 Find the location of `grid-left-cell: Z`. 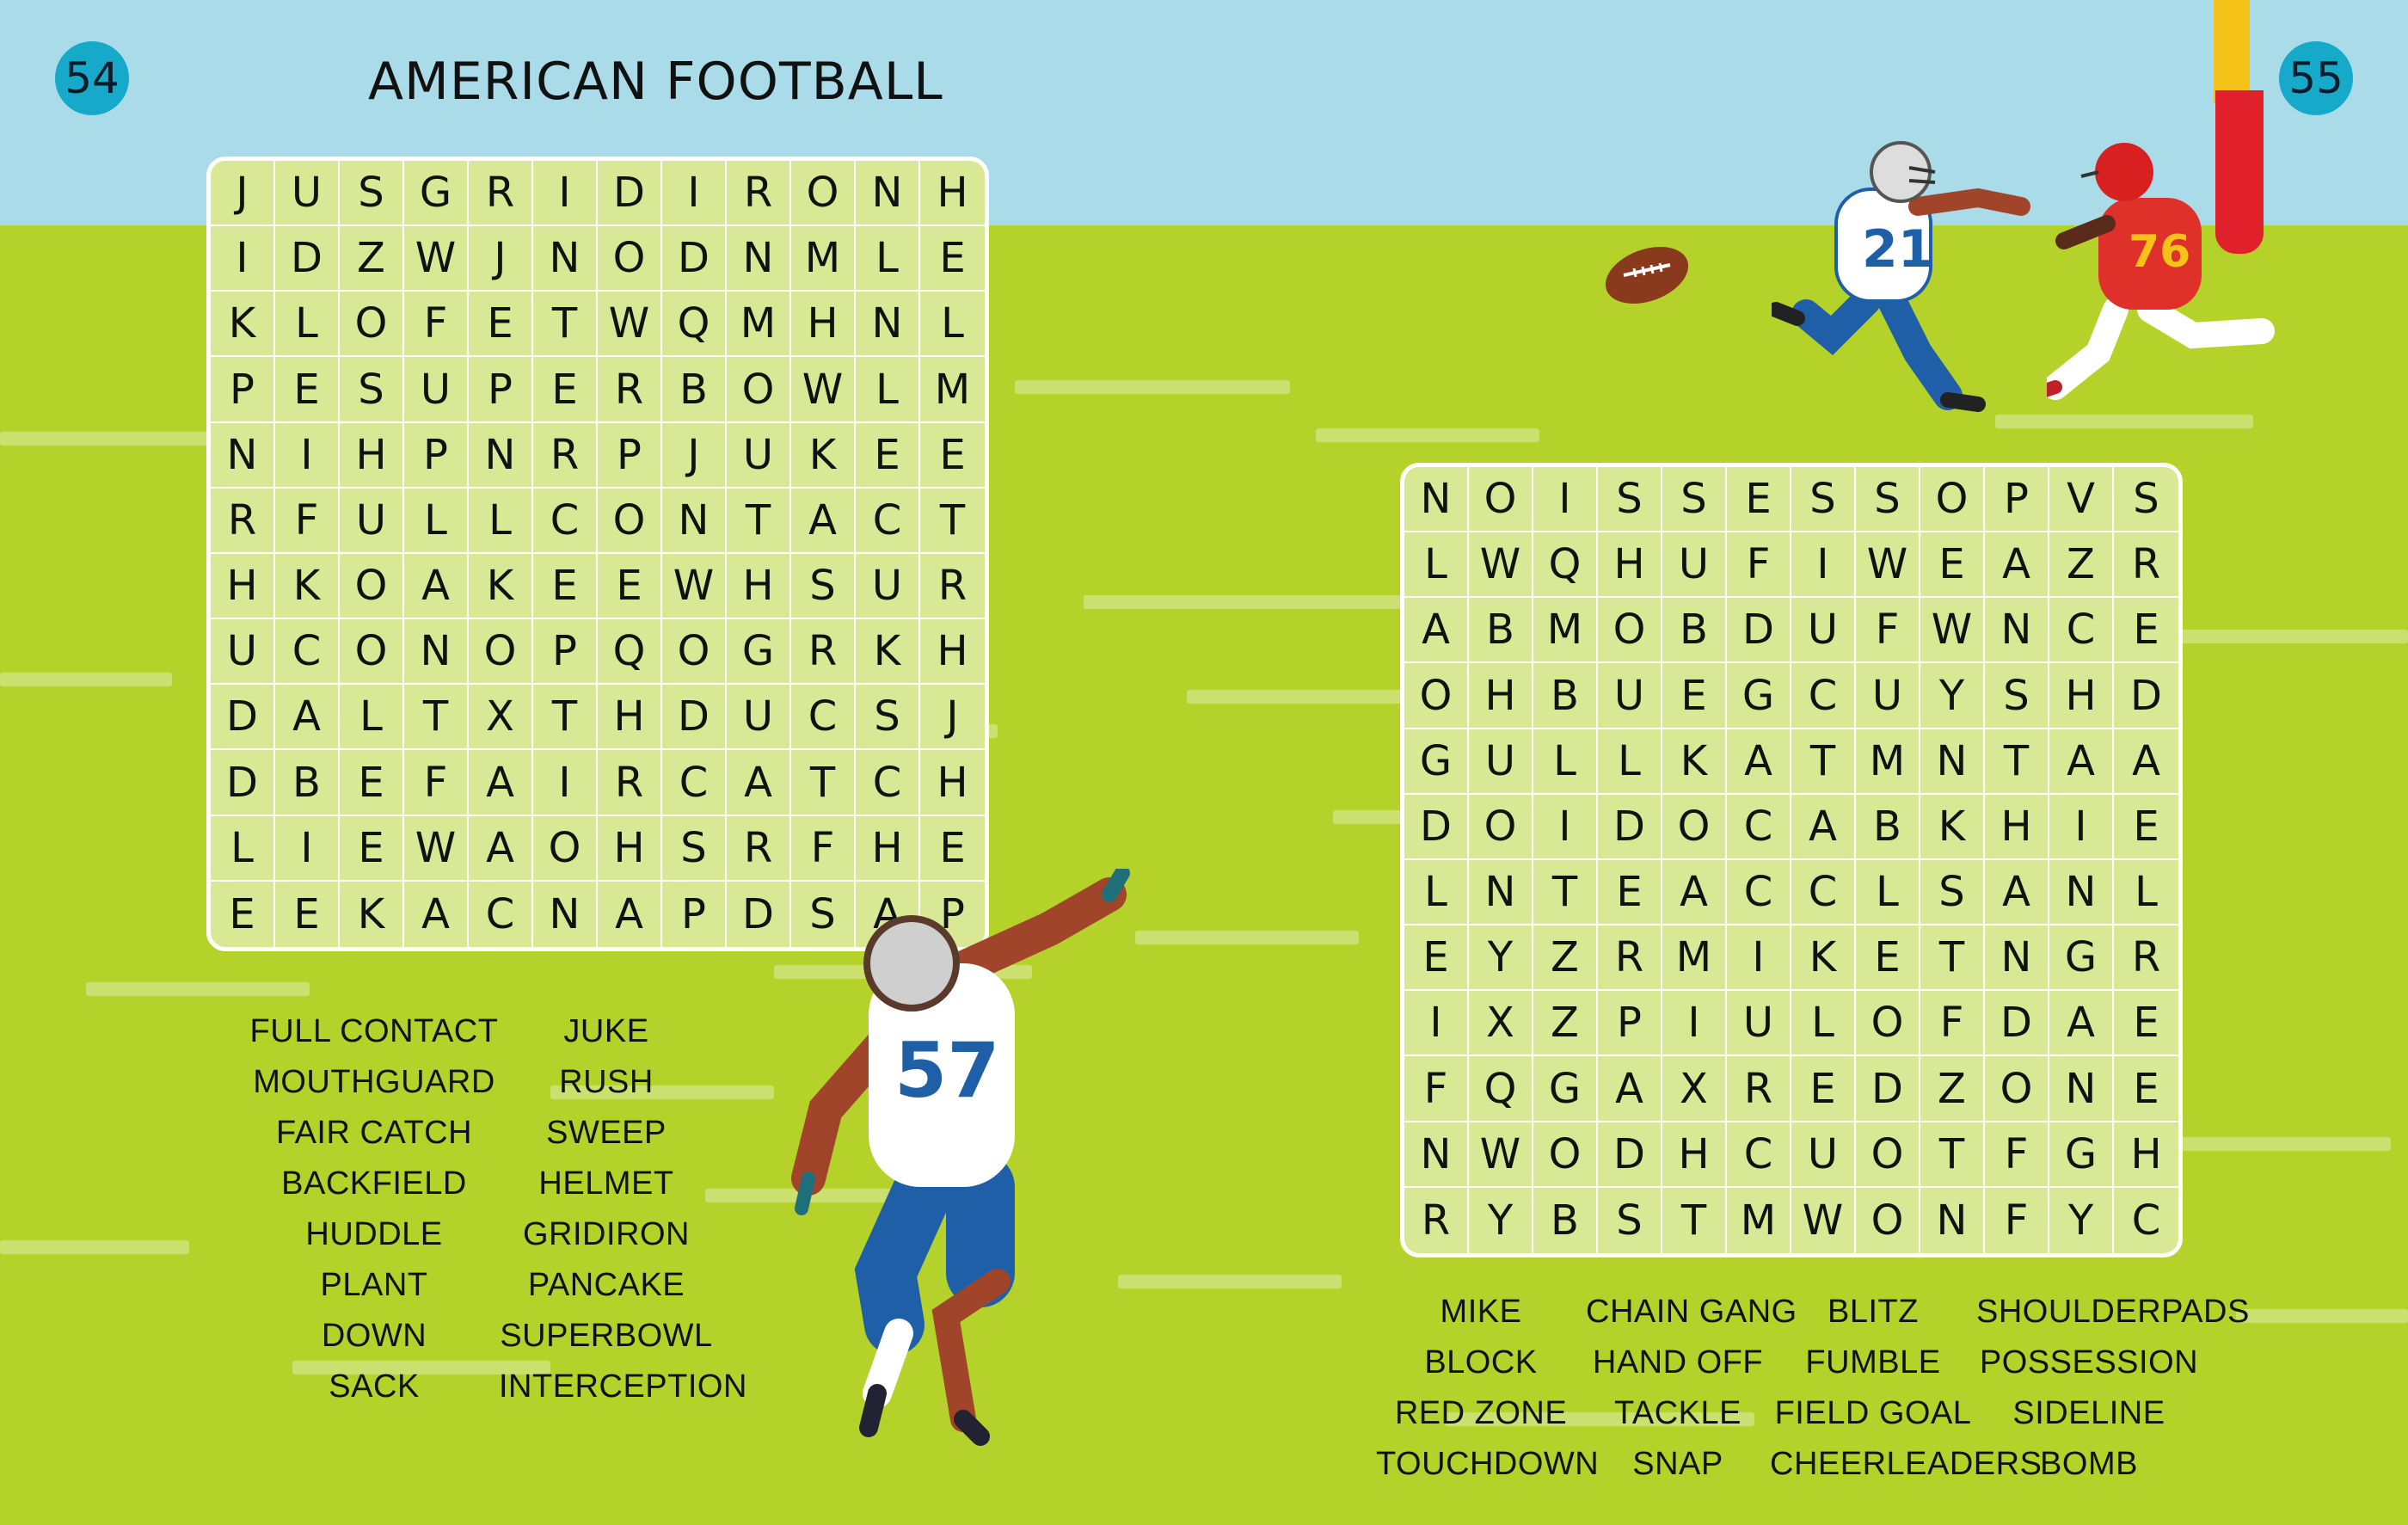

grid-left-cell: Z is located at coordinates (372, 259).